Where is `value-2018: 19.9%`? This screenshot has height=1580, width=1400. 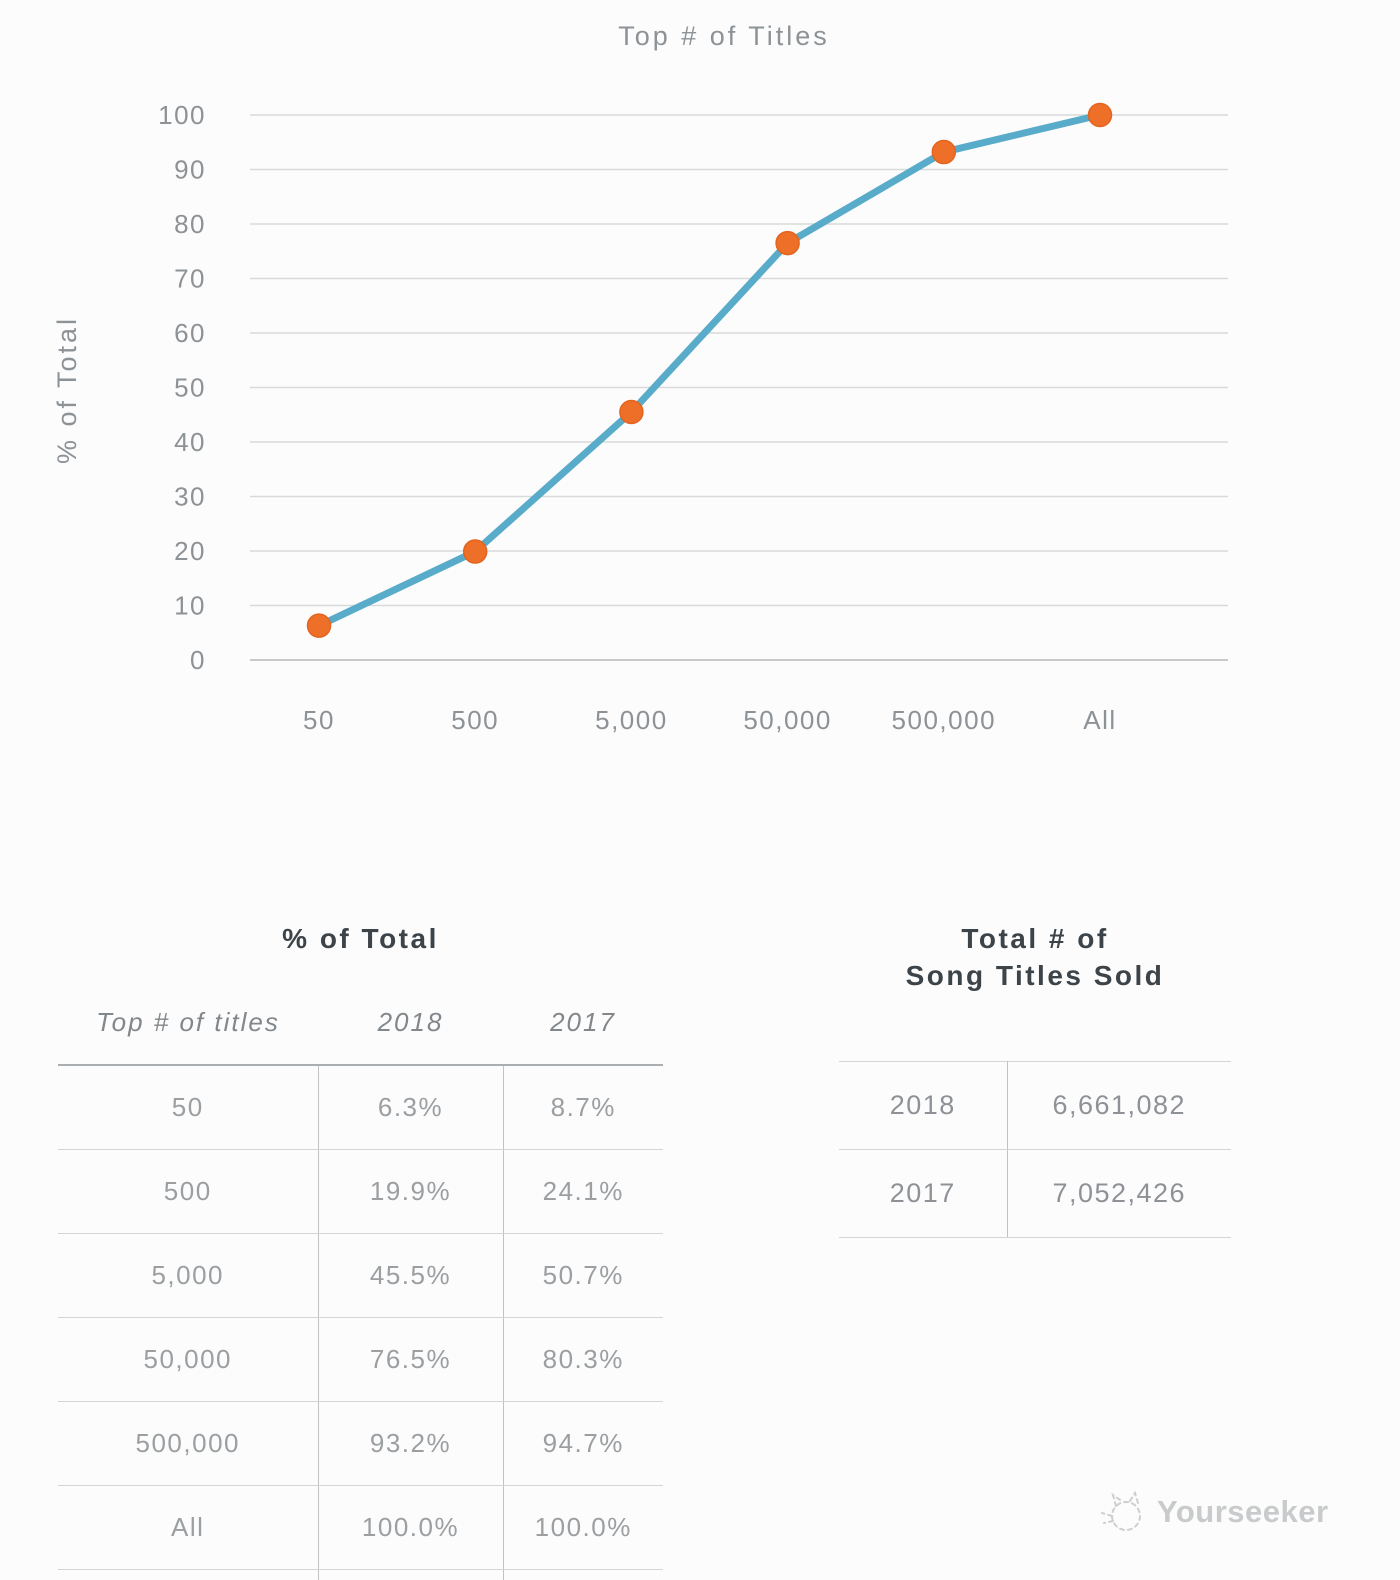
value-2018: 19.9% is located at coordinates (411, 1191).